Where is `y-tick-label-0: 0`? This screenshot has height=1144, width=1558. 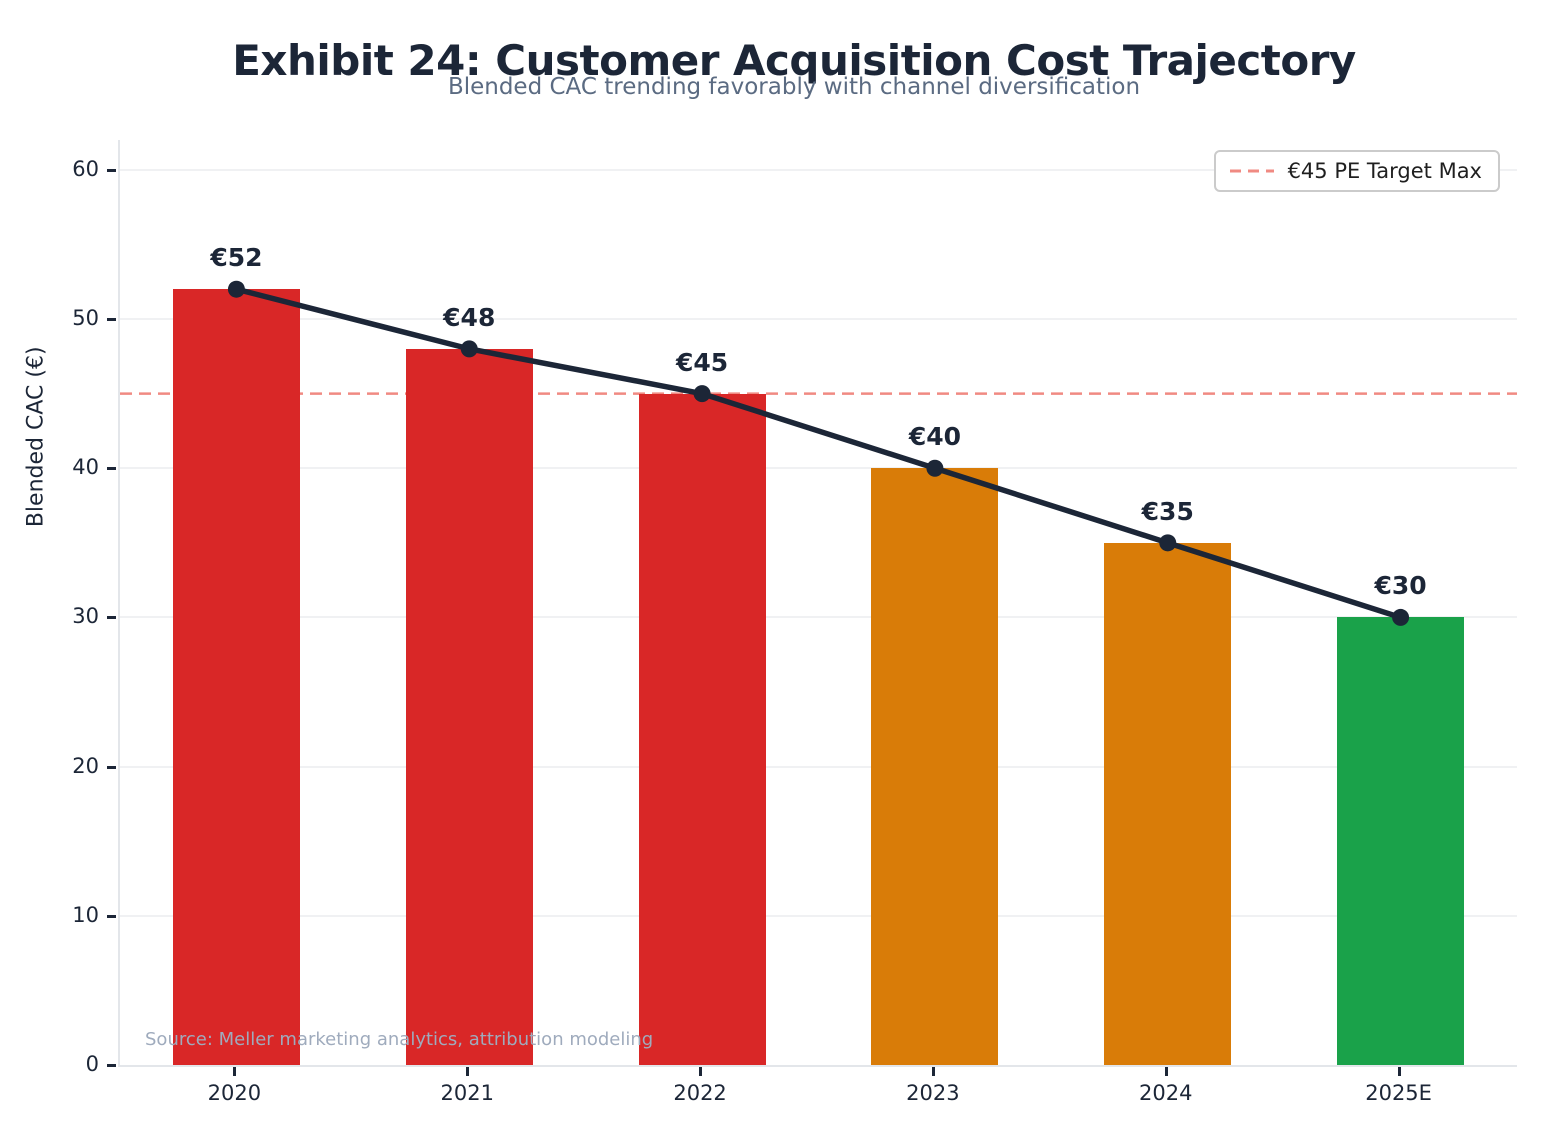 y-tick-label-0: 0 is located at coordinates (92, 1064).